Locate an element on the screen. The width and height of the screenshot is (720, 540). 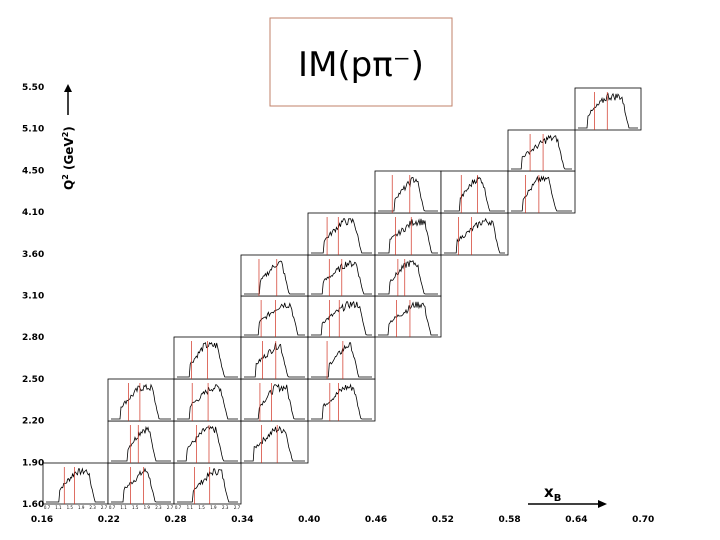
y-tick-label: 4.50 is located at coordinates (33, 171).